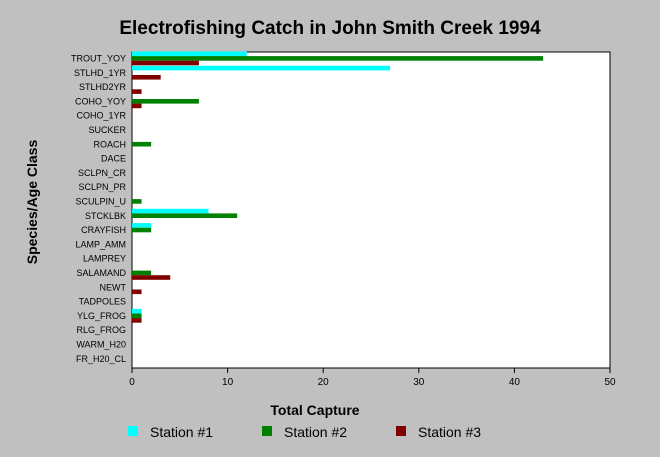  What do you see at coordinates (228, 382) in the screenshot?
I see `x-tick-label: 10` at bounding box center [228, 382].